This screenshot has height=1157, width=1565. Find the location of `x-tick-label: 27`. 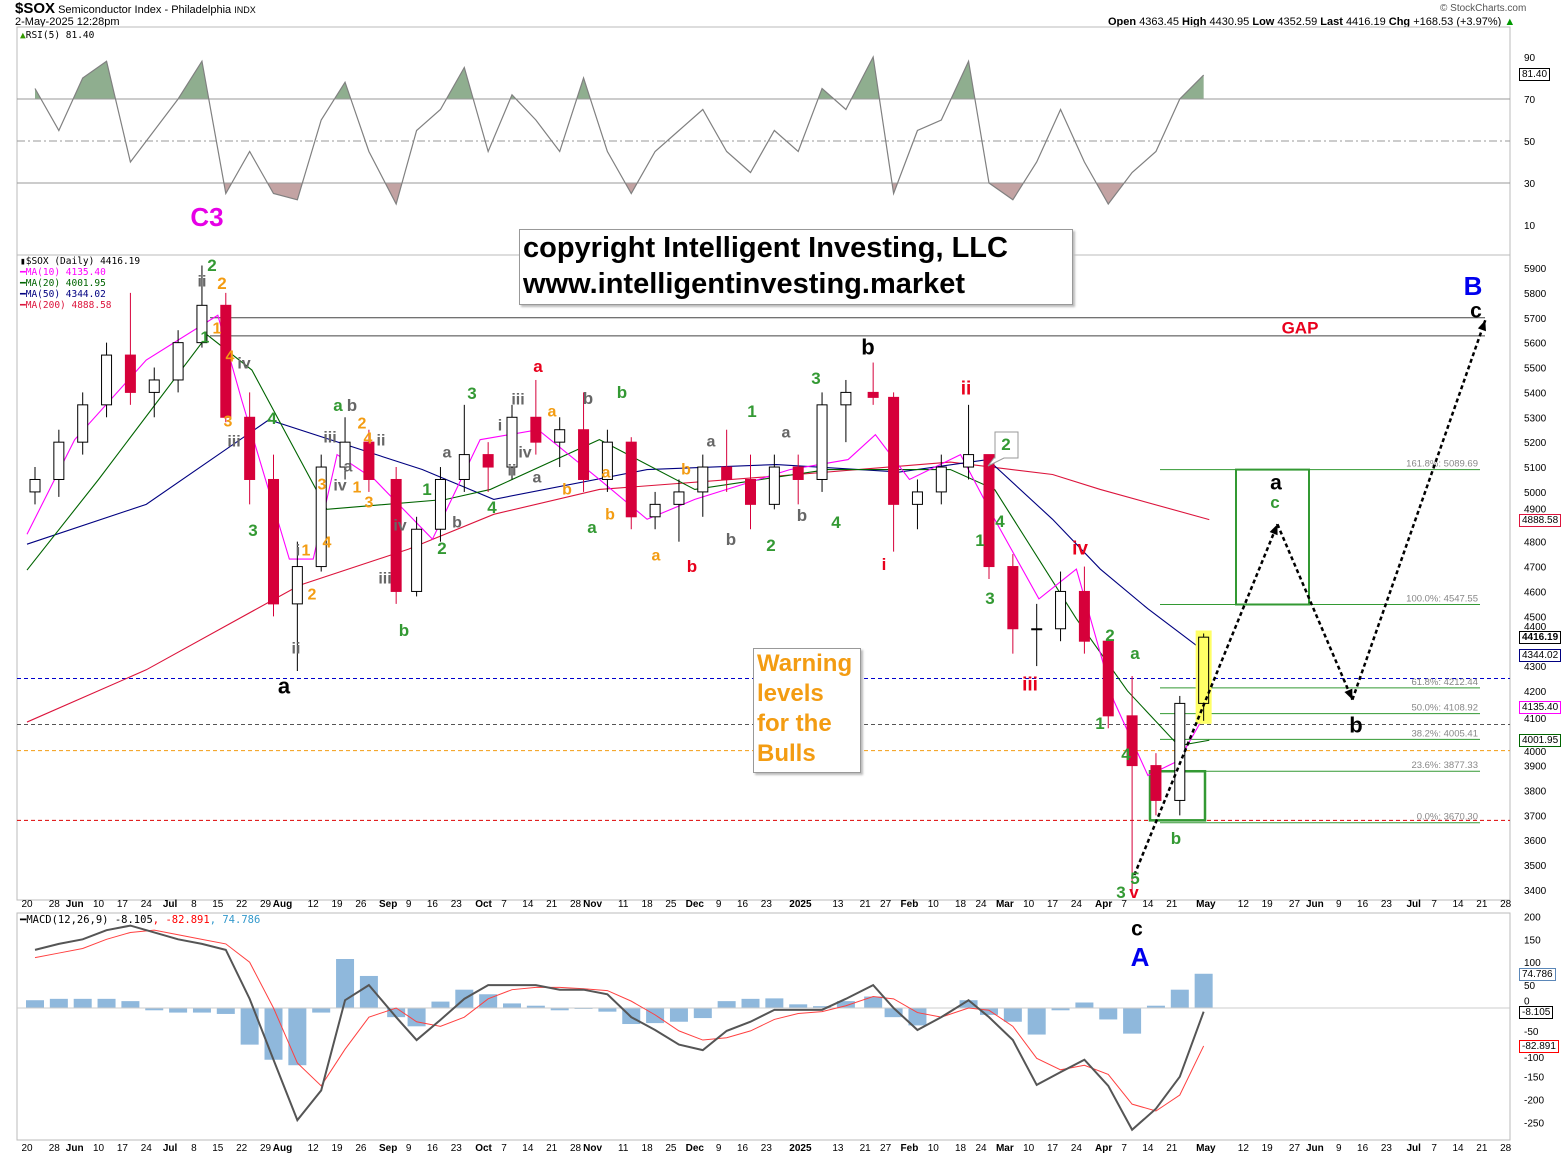

x-tick-label: 27 is located at coordinates (886, 904).